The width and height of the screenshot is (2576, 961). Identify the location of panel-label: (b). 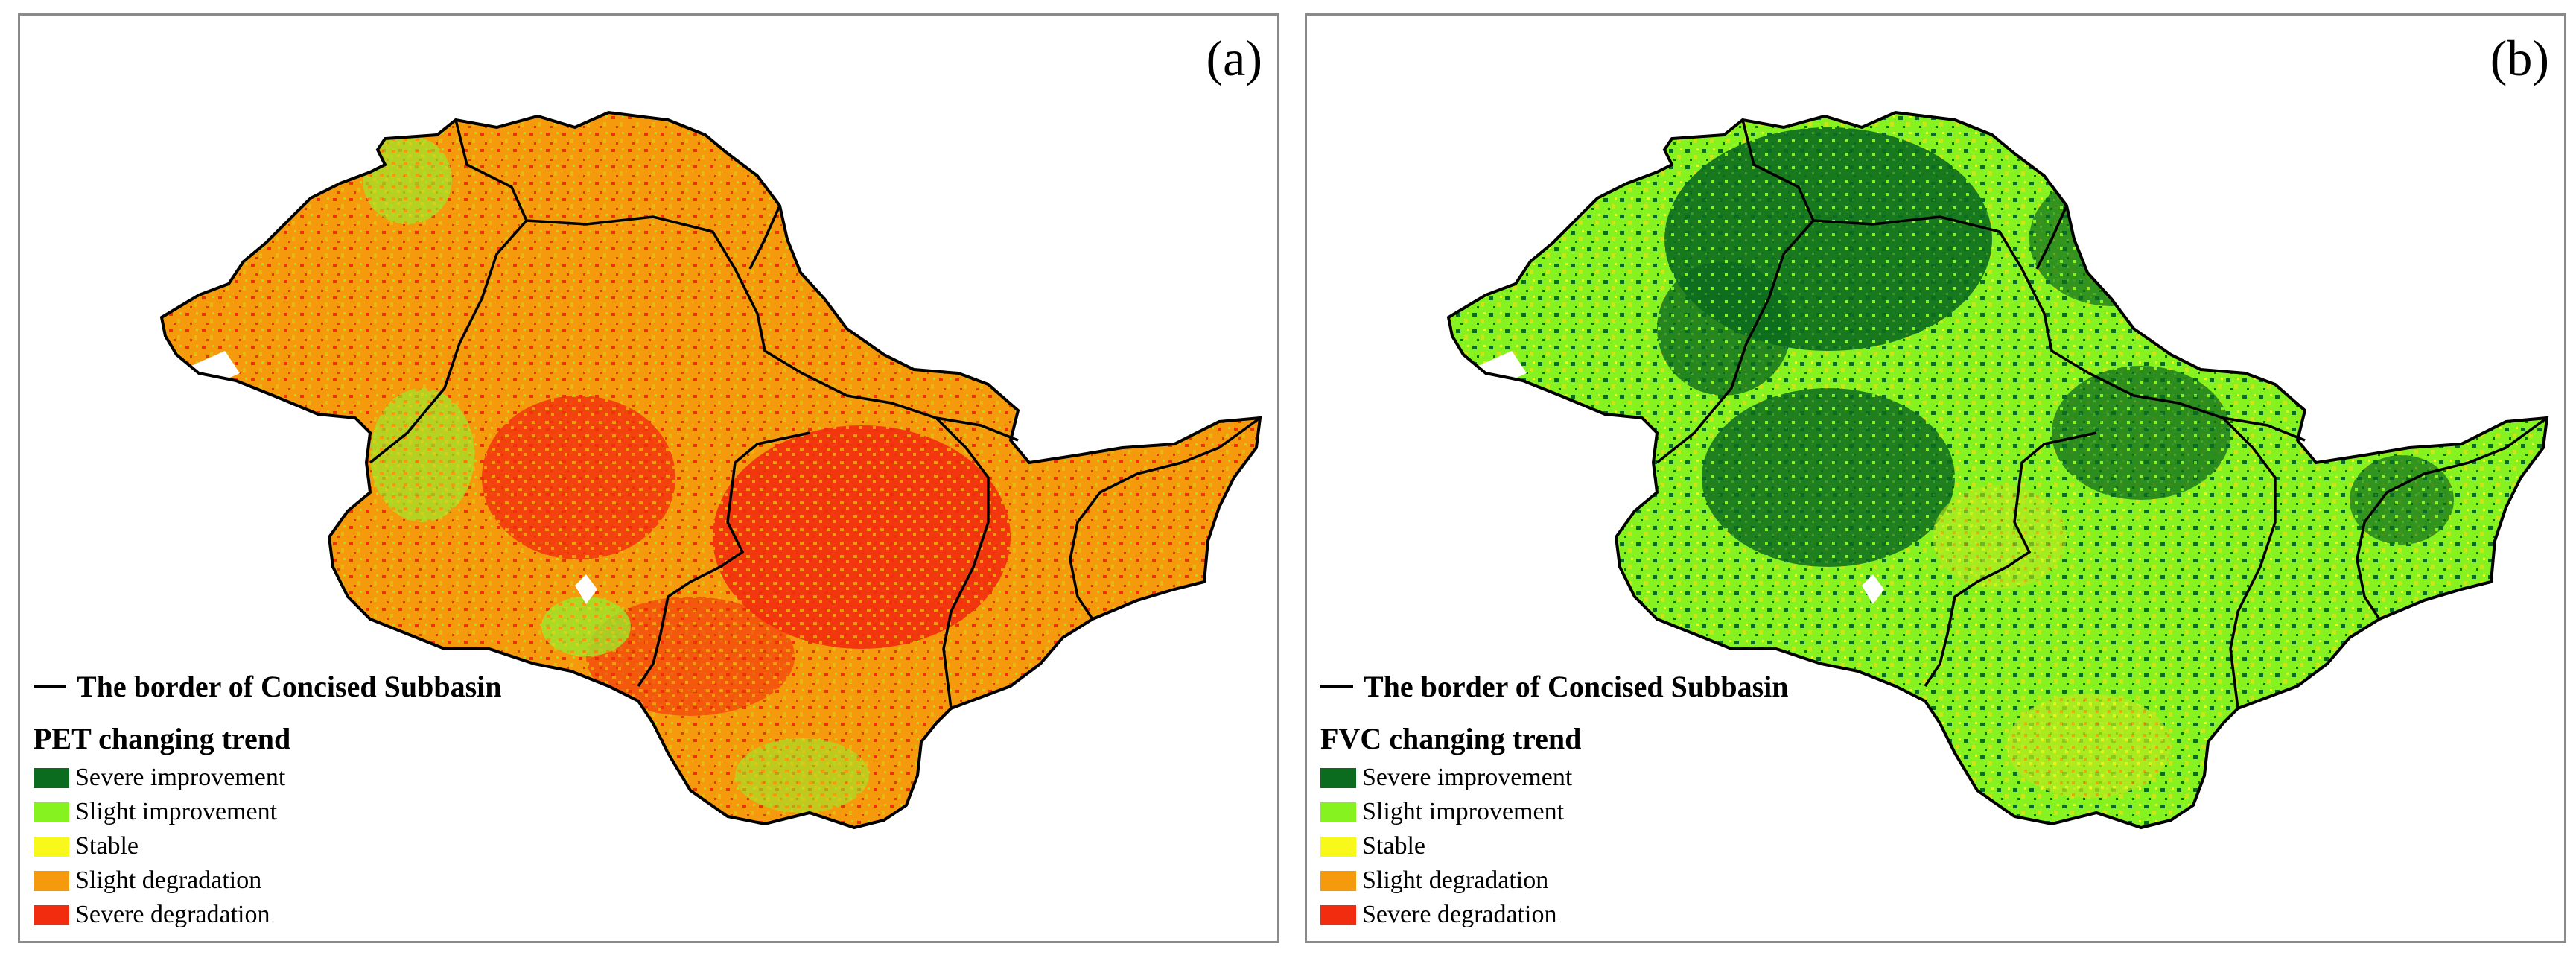
(2519, 58).